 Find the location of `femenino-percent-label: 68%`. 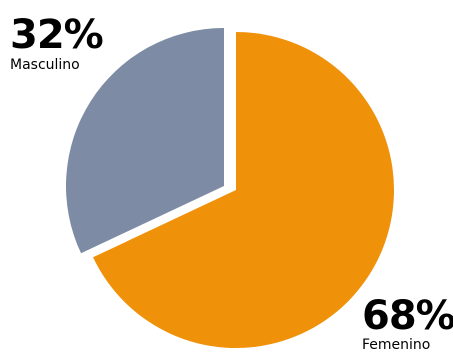

femenino-percent-label: 68% is located at coordinates (407, 316).